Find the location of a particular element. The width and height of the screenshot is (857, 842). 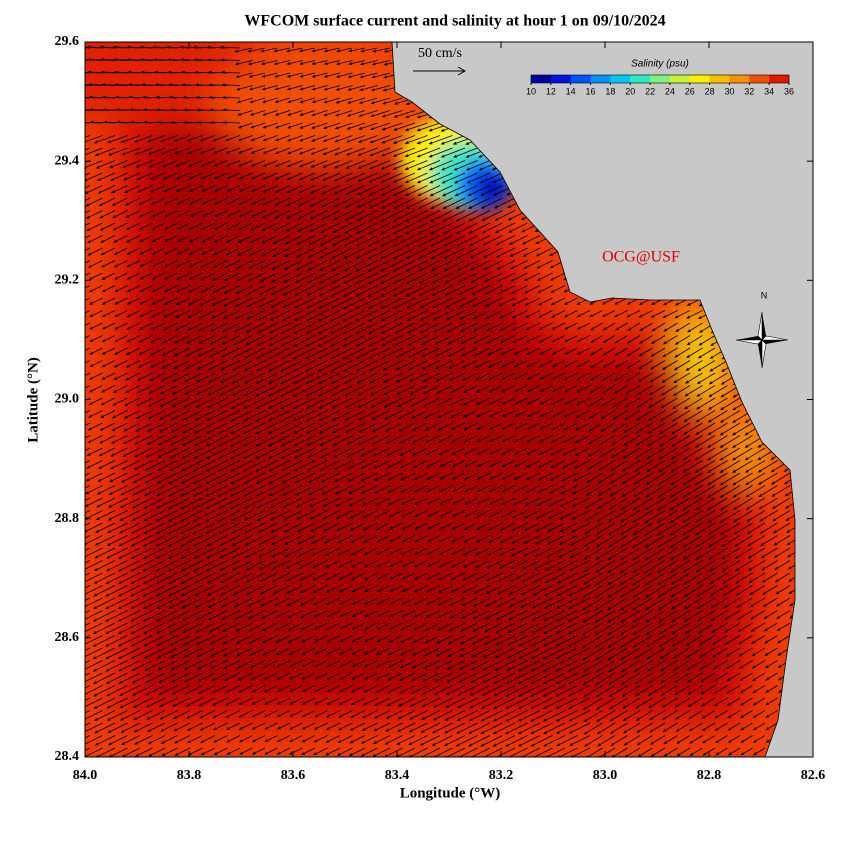

colorbar-tick-label: 14 is located at coordinates (571, 91).